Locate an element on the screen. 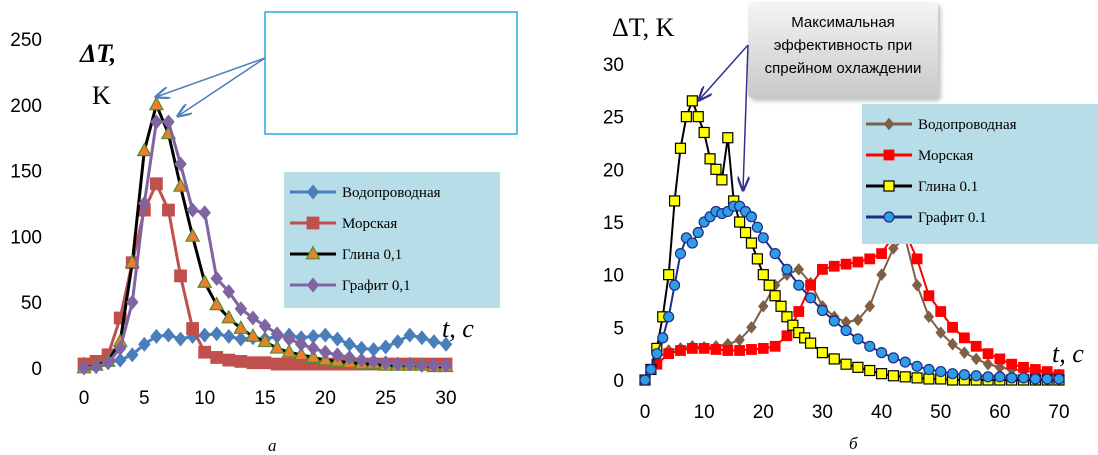 This screenshot has width=1098, height=455. legend: Водопроводная Морская Глина 0,1 Графит 0,1 is located at coordinates (392, 240).